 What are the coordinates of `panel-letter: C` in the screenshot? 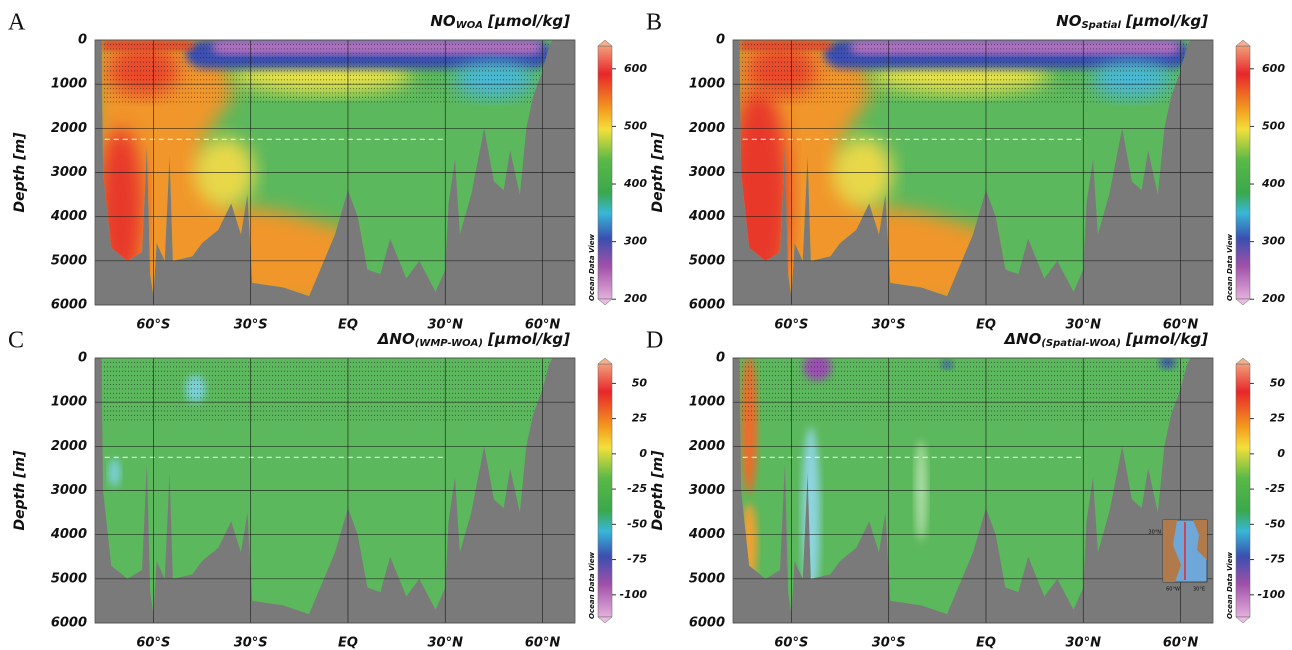 It's located at (16, 341).